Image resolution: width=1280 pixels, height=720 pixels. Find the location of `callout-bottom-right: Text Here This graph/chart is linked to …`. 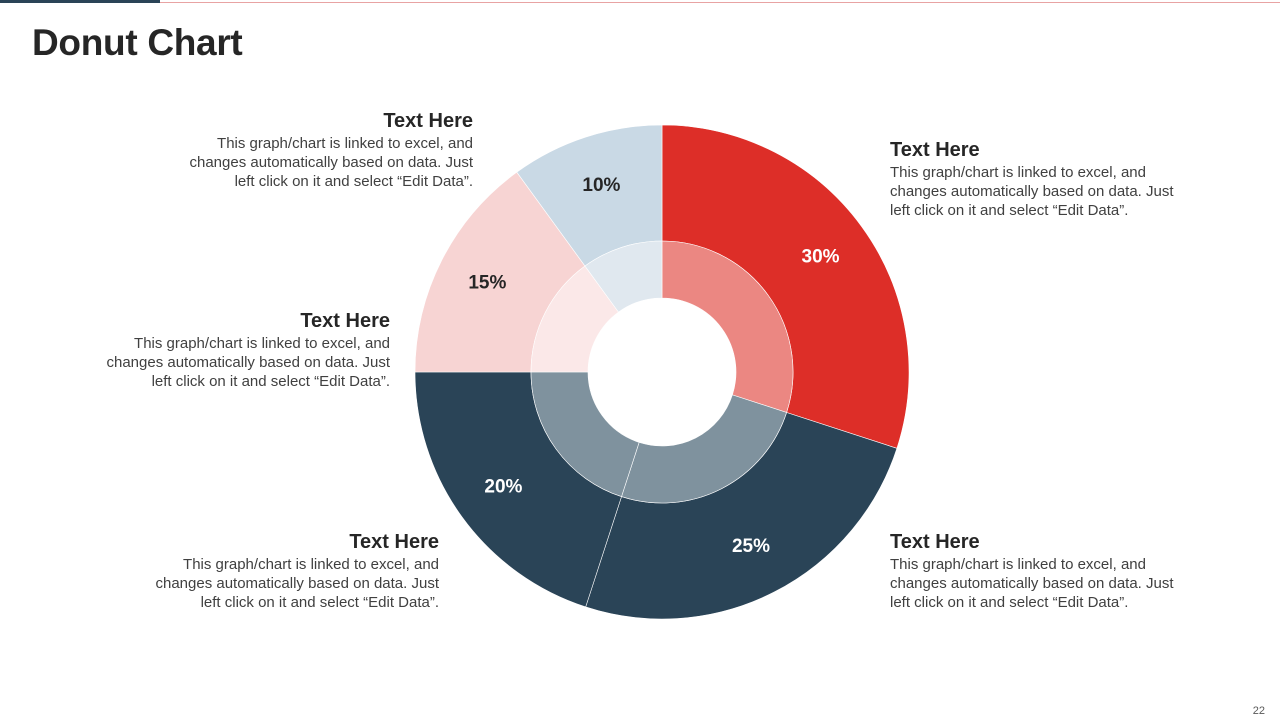

callout-bottom-right: Text Here This graph/chart is linked to … is located at coordinates (1045, 571).